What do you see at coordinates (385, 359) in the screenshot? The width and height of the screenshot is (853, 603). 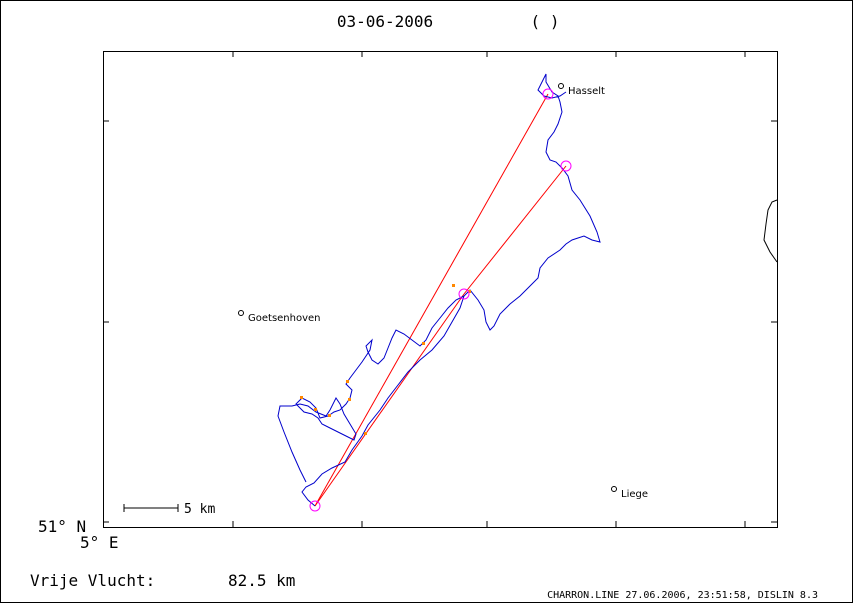 I see `track-markers` at bounding box center [385, 359].